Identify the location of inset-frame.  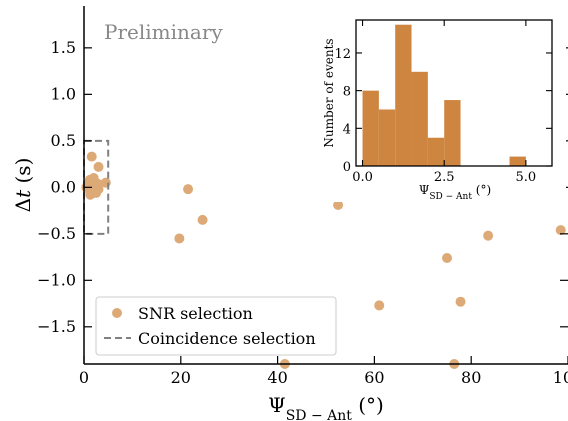
(454, 93).